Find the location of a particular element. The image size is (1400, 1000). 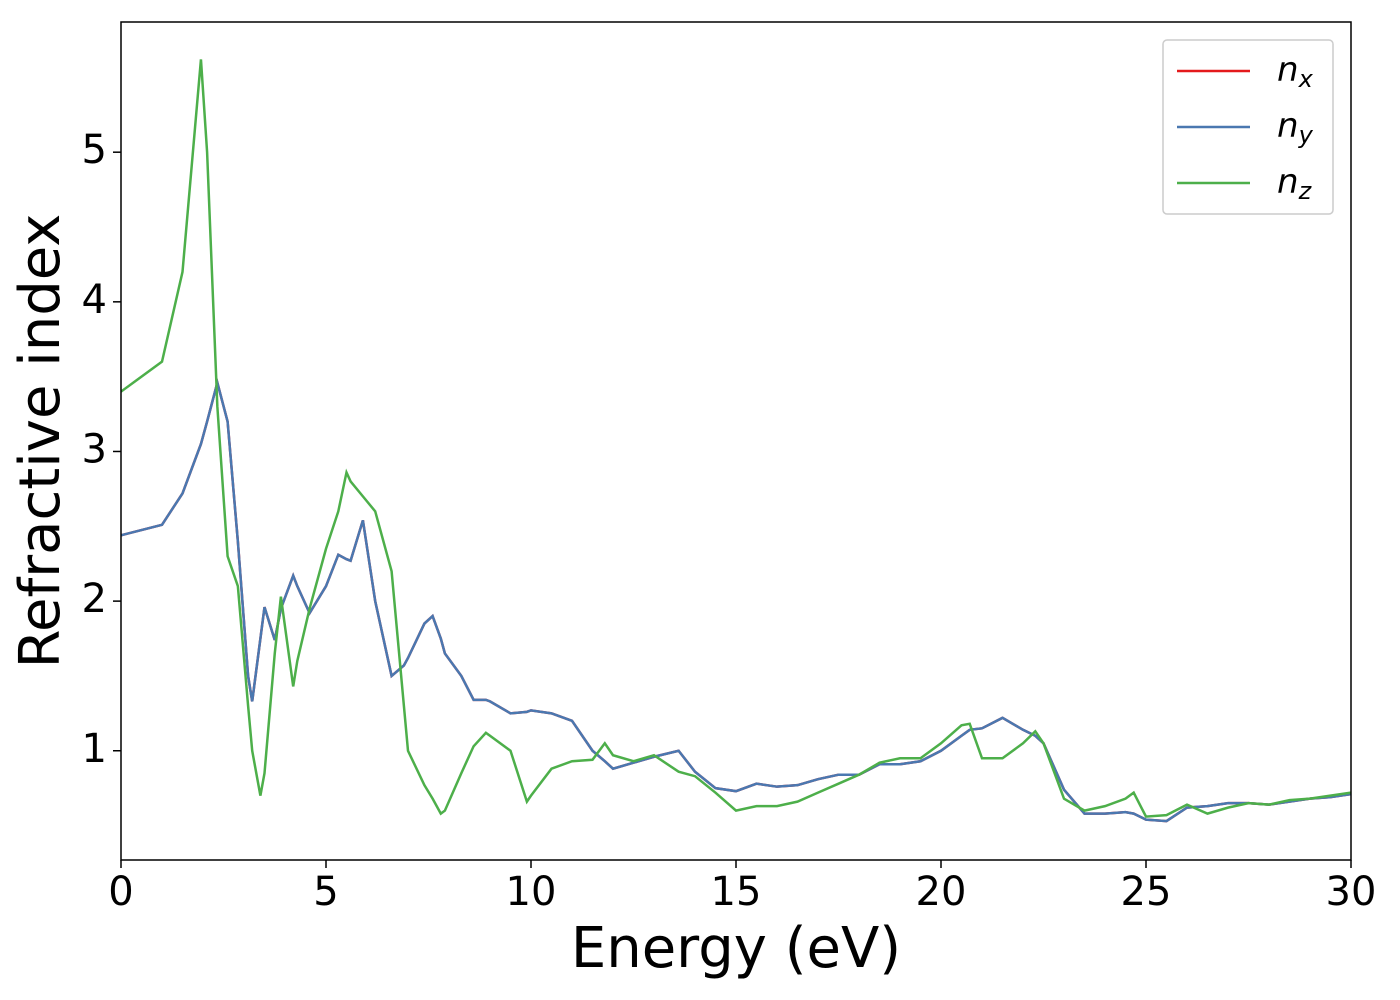

y-tick-label: 5 is located at coordinates (94, 150).